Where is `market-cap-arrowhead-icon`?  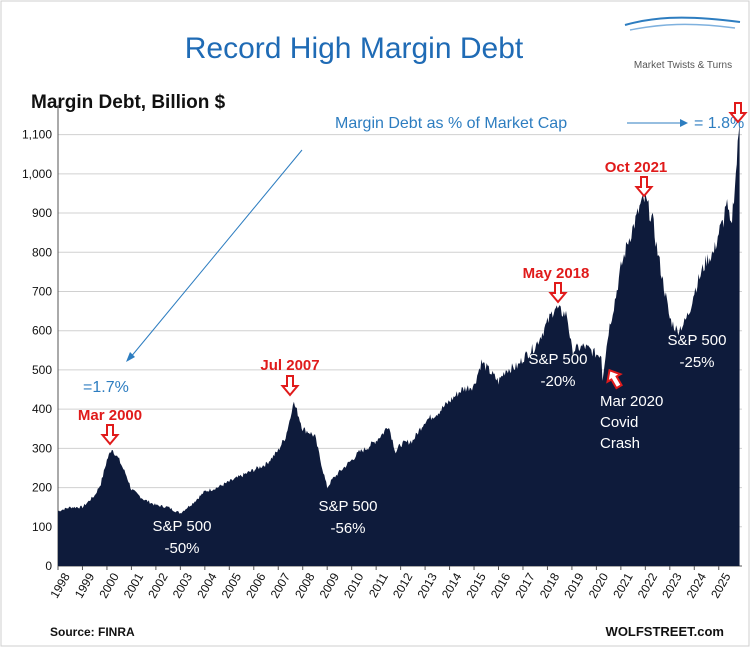
market-cap-arrowhead-icon is located at coordinates (684, 123).